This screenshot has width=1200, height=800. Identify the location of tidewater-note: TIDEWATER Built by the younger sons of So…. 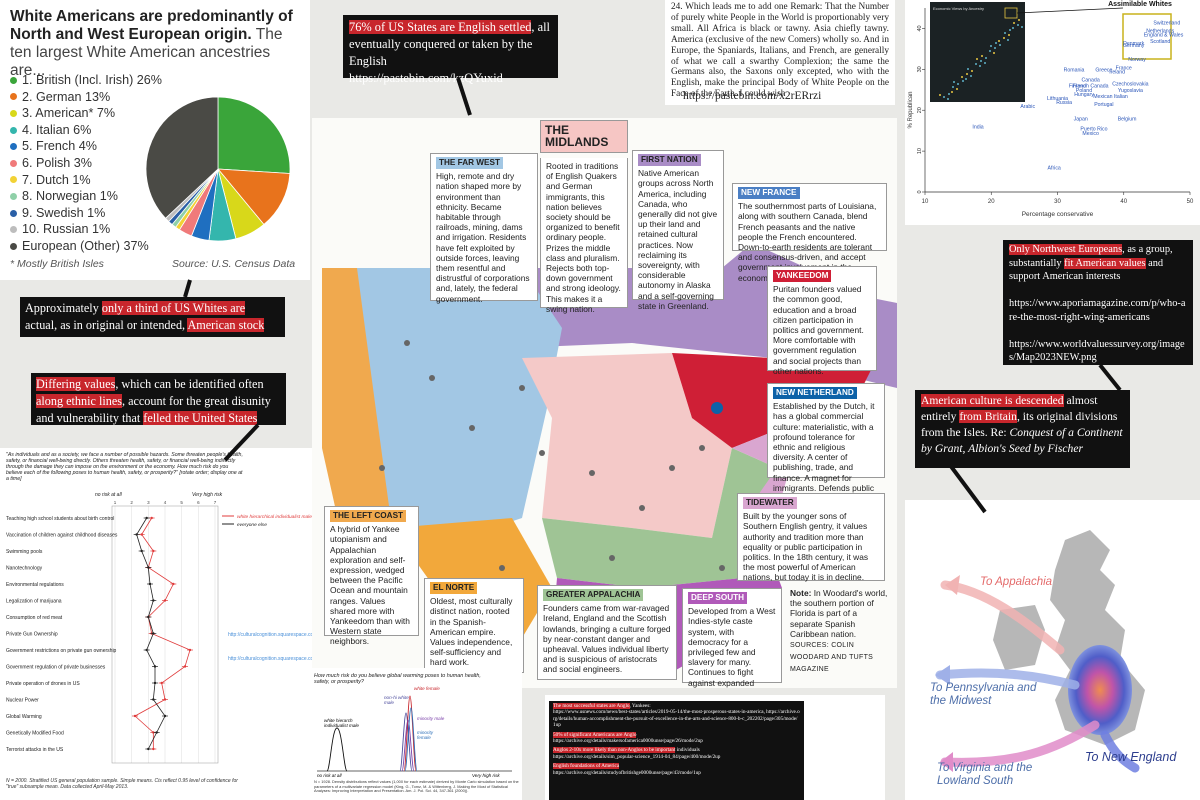
(811, 537).